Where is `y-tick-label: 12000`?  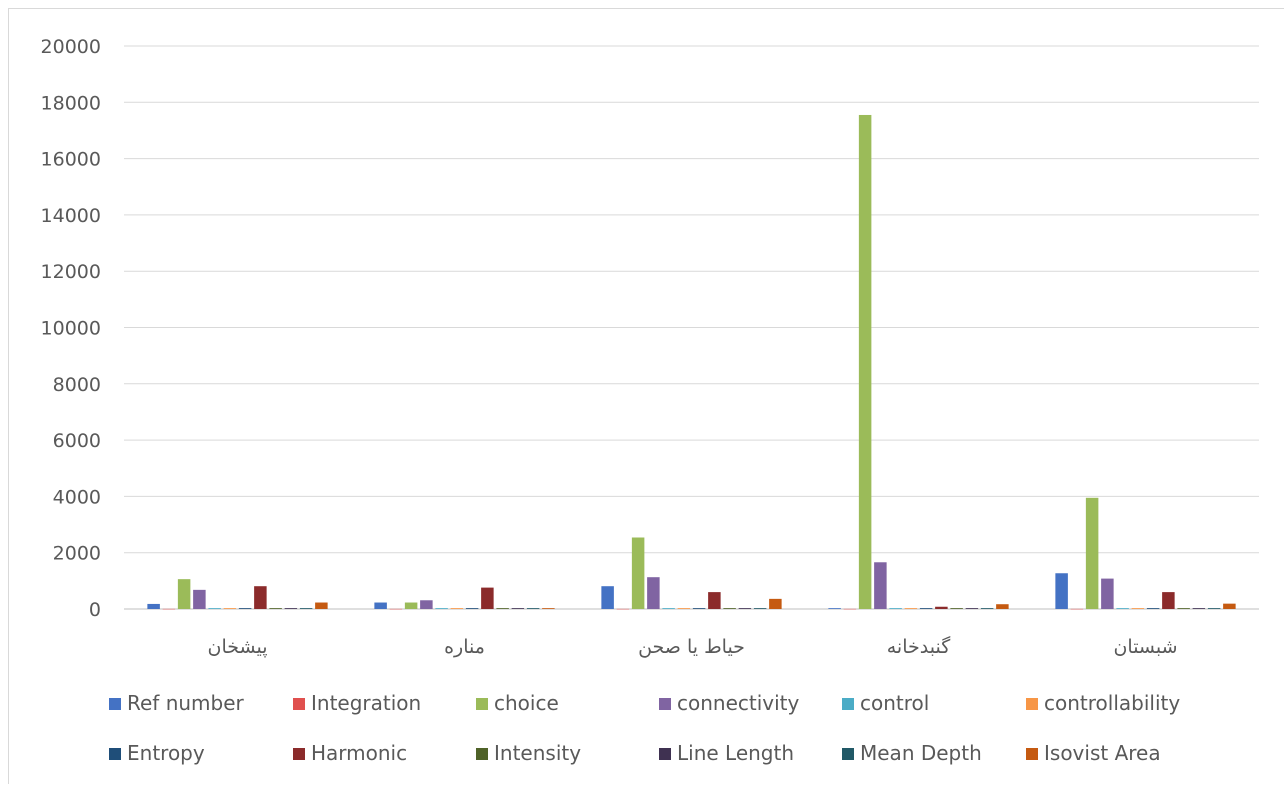 y-tick-label: 12000 is located at coordinates (71, 272).